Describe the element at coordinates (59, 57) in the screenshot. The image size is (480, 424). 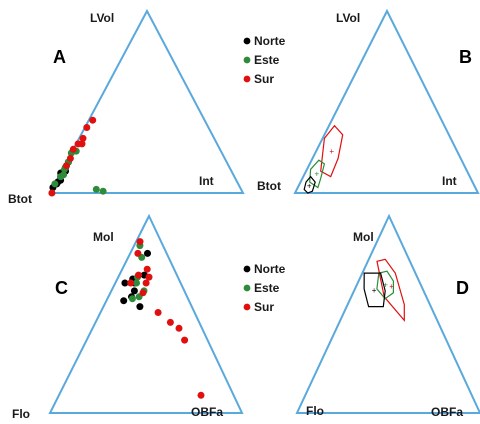
I see `panel-label: A` at that location.